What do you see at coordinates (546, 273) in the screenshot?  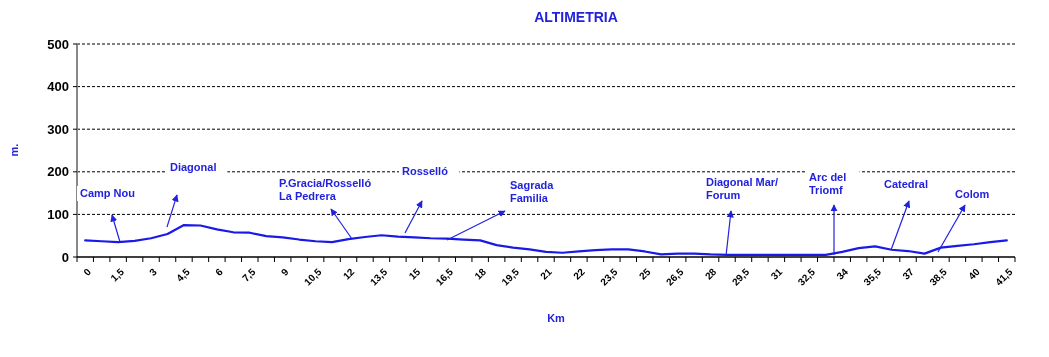 I see `x-tick-label: 21` at bounding box center [546, 273].